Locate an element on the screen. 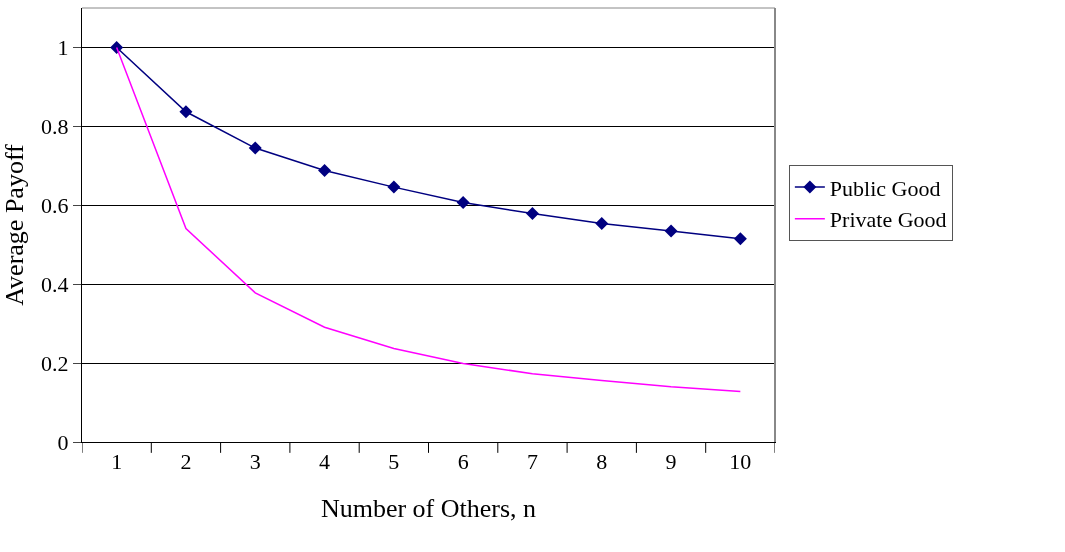 The image size is (1065, 552). x-tick-label: 10 is located at coordinates (740, 462).